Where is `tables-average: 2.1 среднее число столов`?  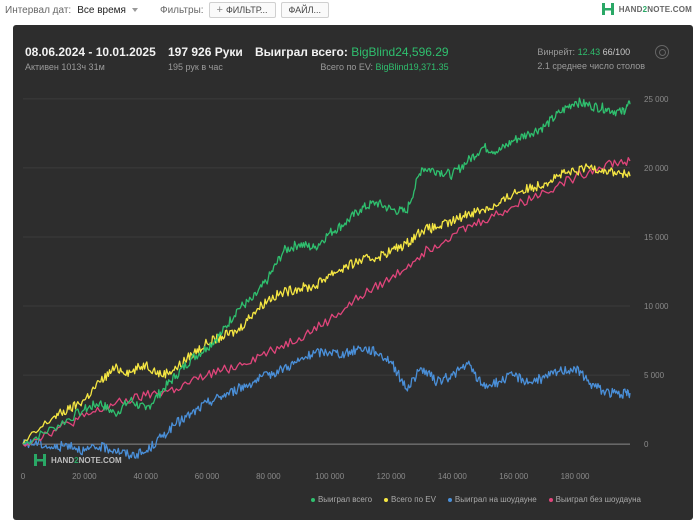
tables-average: 2.1 среднее число столов is located at coordinates (591, 66).